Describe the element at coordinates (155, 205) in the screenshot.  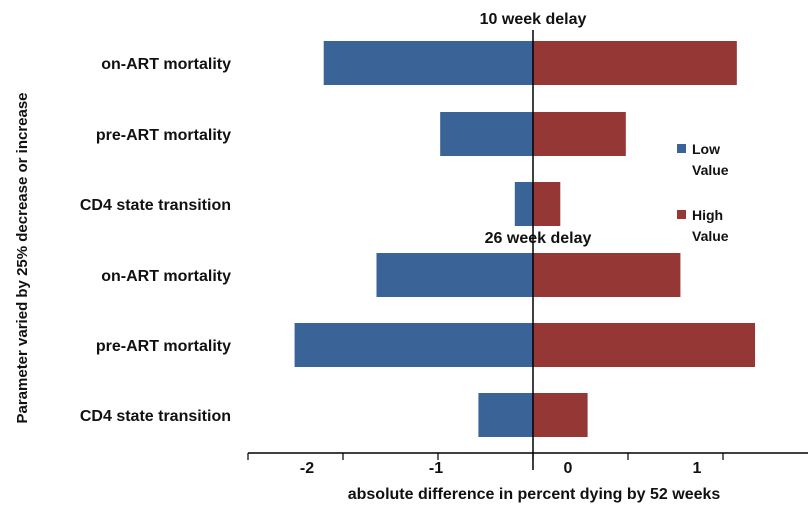
I see `category-label-g0-2: CD4 state transition` at that location.